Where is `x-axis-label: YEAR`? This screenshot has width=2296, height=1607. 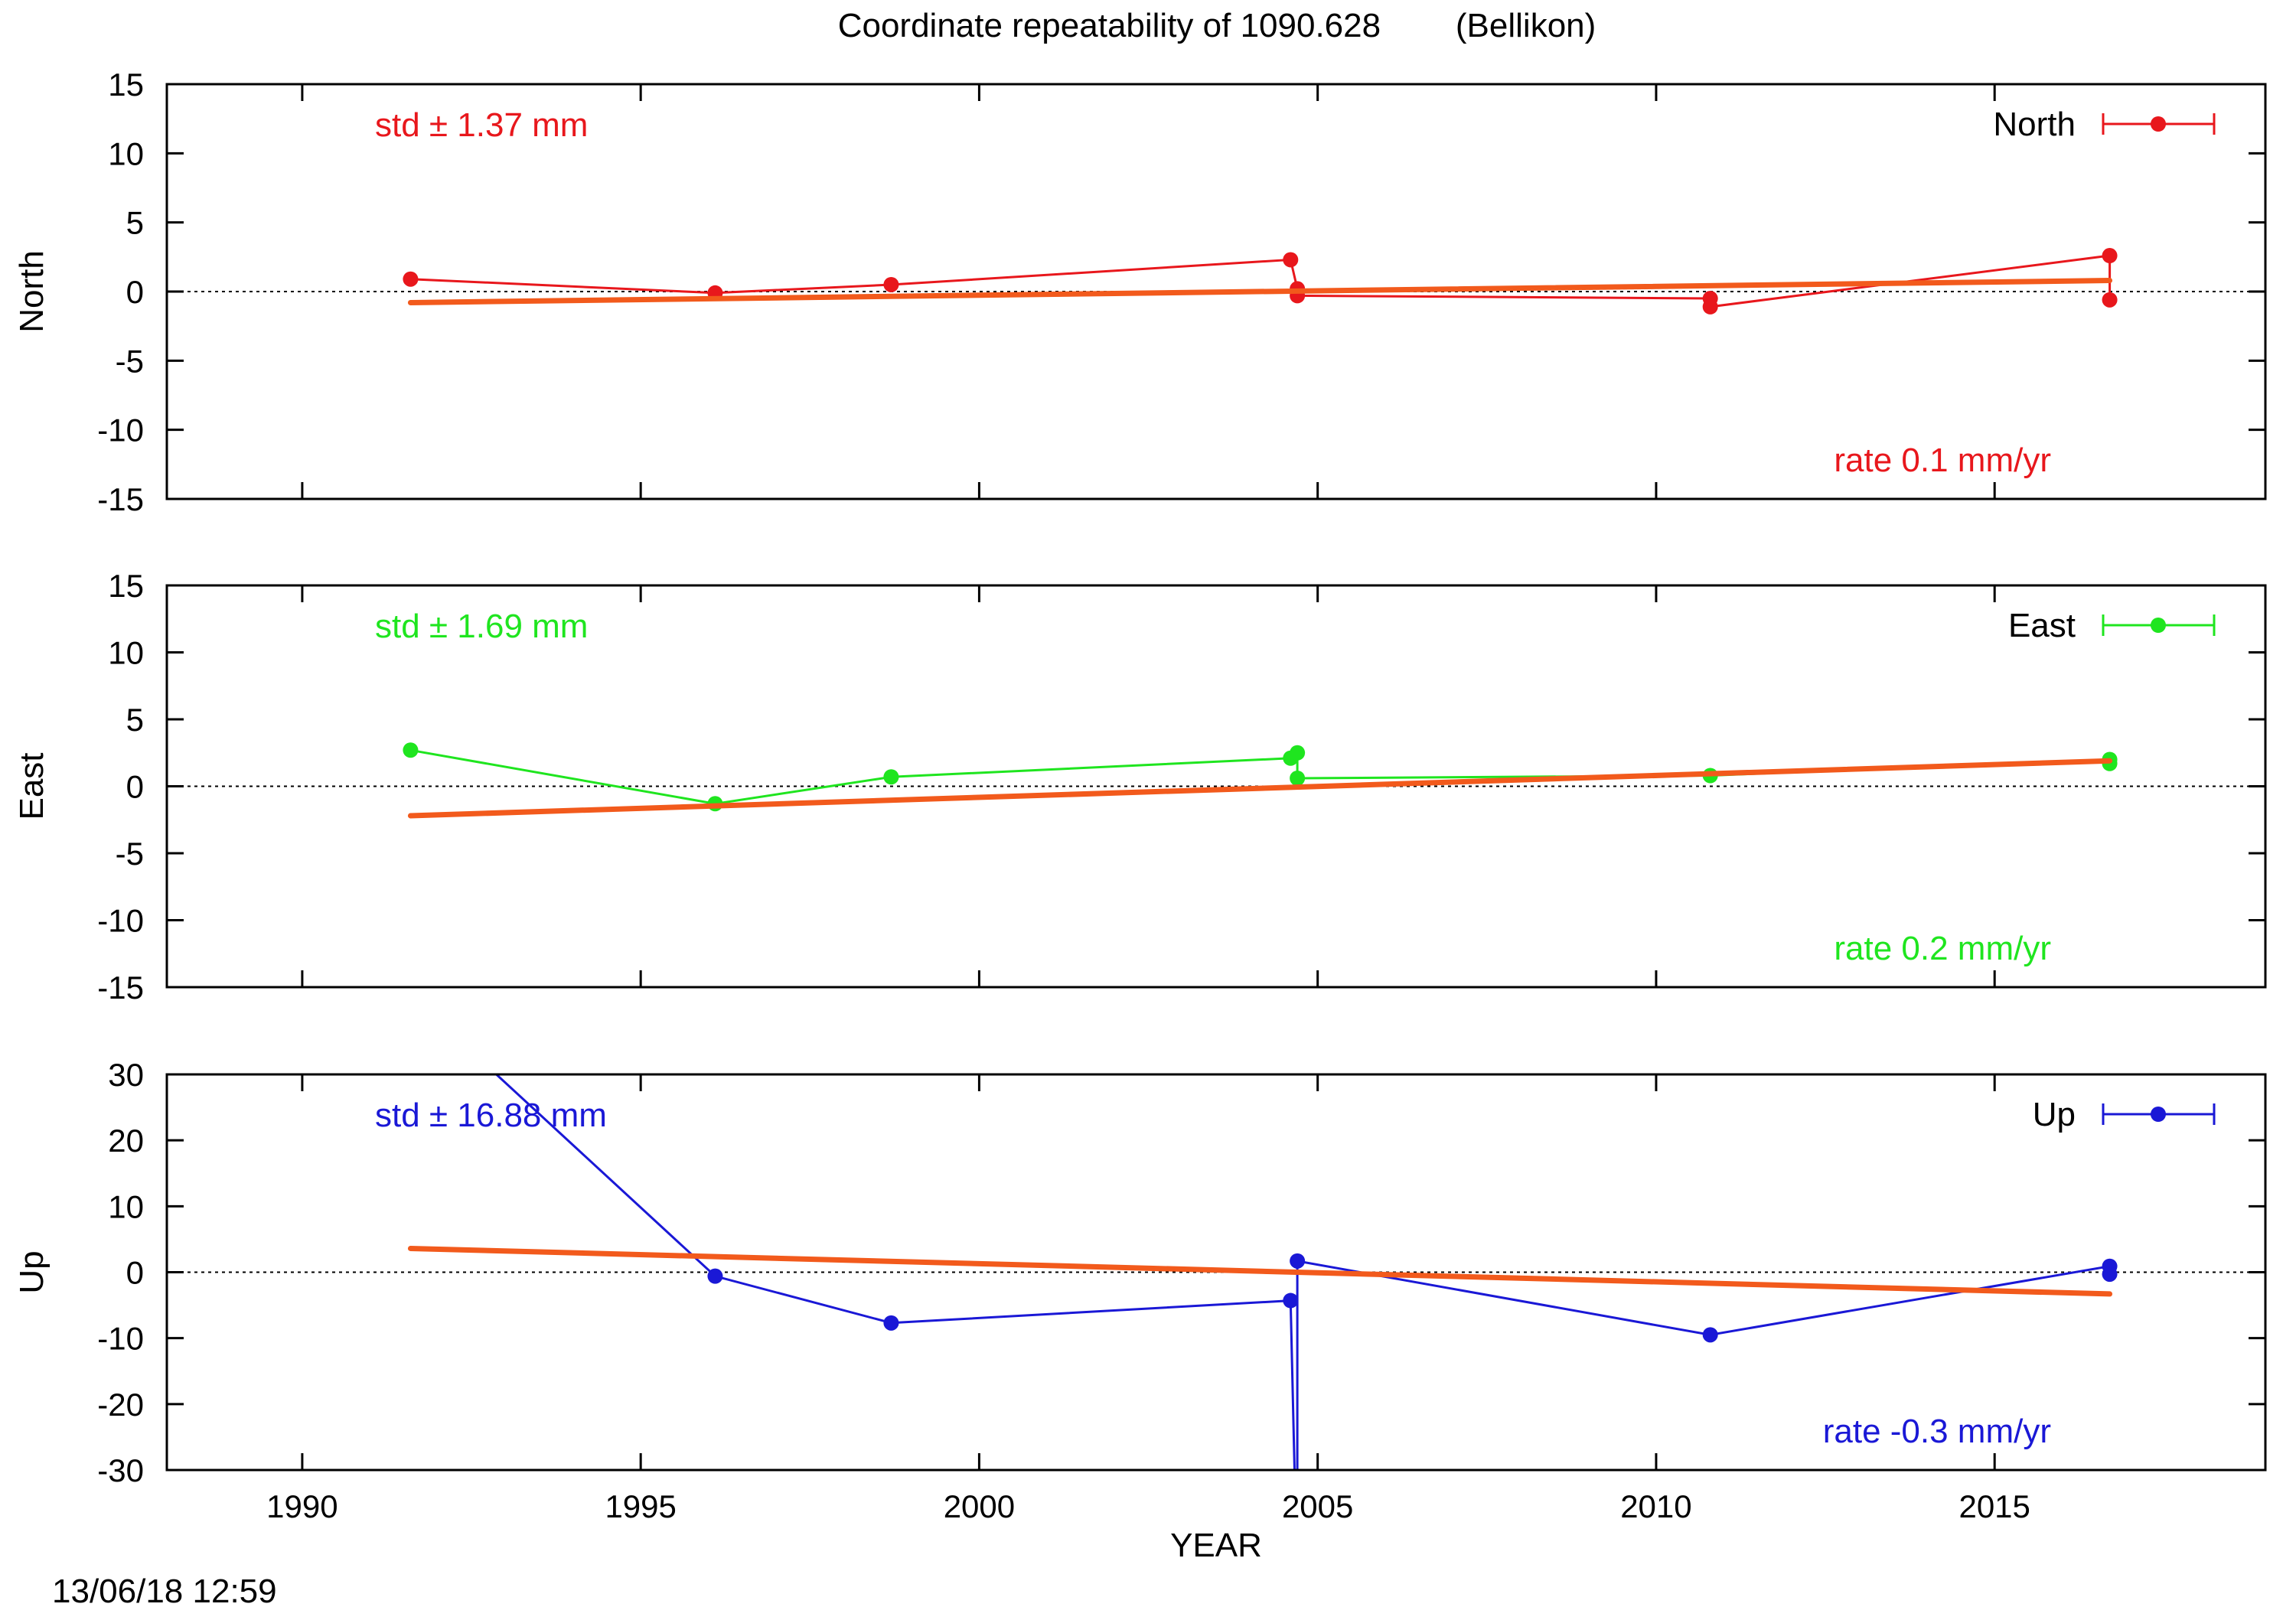 x-axis-label: YEAR is located at coordinates (1216, 1545).